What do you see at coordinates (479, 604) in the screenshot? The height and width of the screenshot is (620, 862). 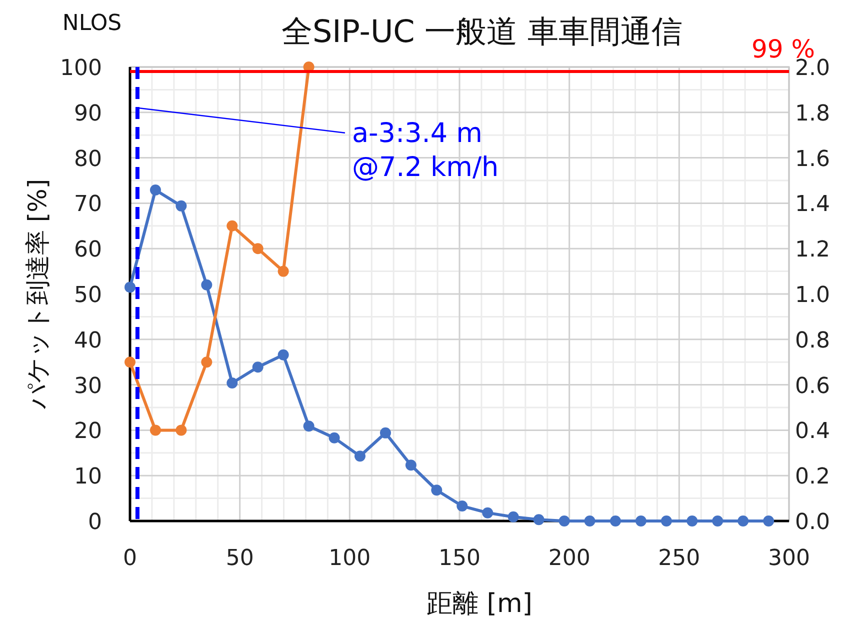 I see `x-axis-title: 距離 [m]` at bounding box center [479, 604].